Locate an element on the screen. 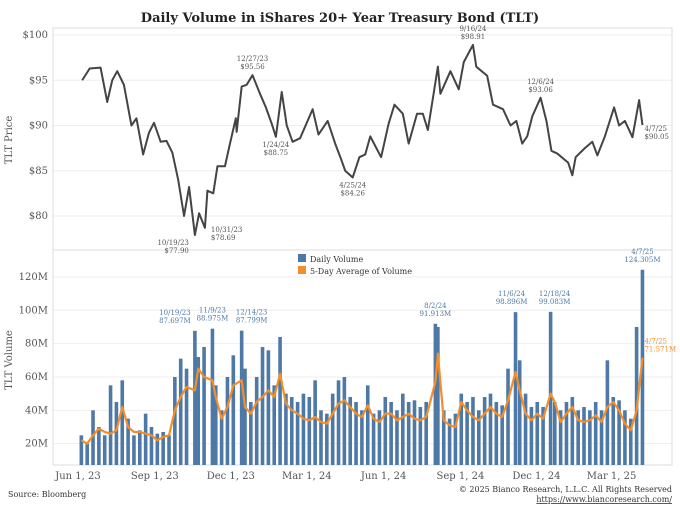 The height and width of the screenshot is (510, 680). volume-tick-label: 60M is located at coordinates (36, 377).